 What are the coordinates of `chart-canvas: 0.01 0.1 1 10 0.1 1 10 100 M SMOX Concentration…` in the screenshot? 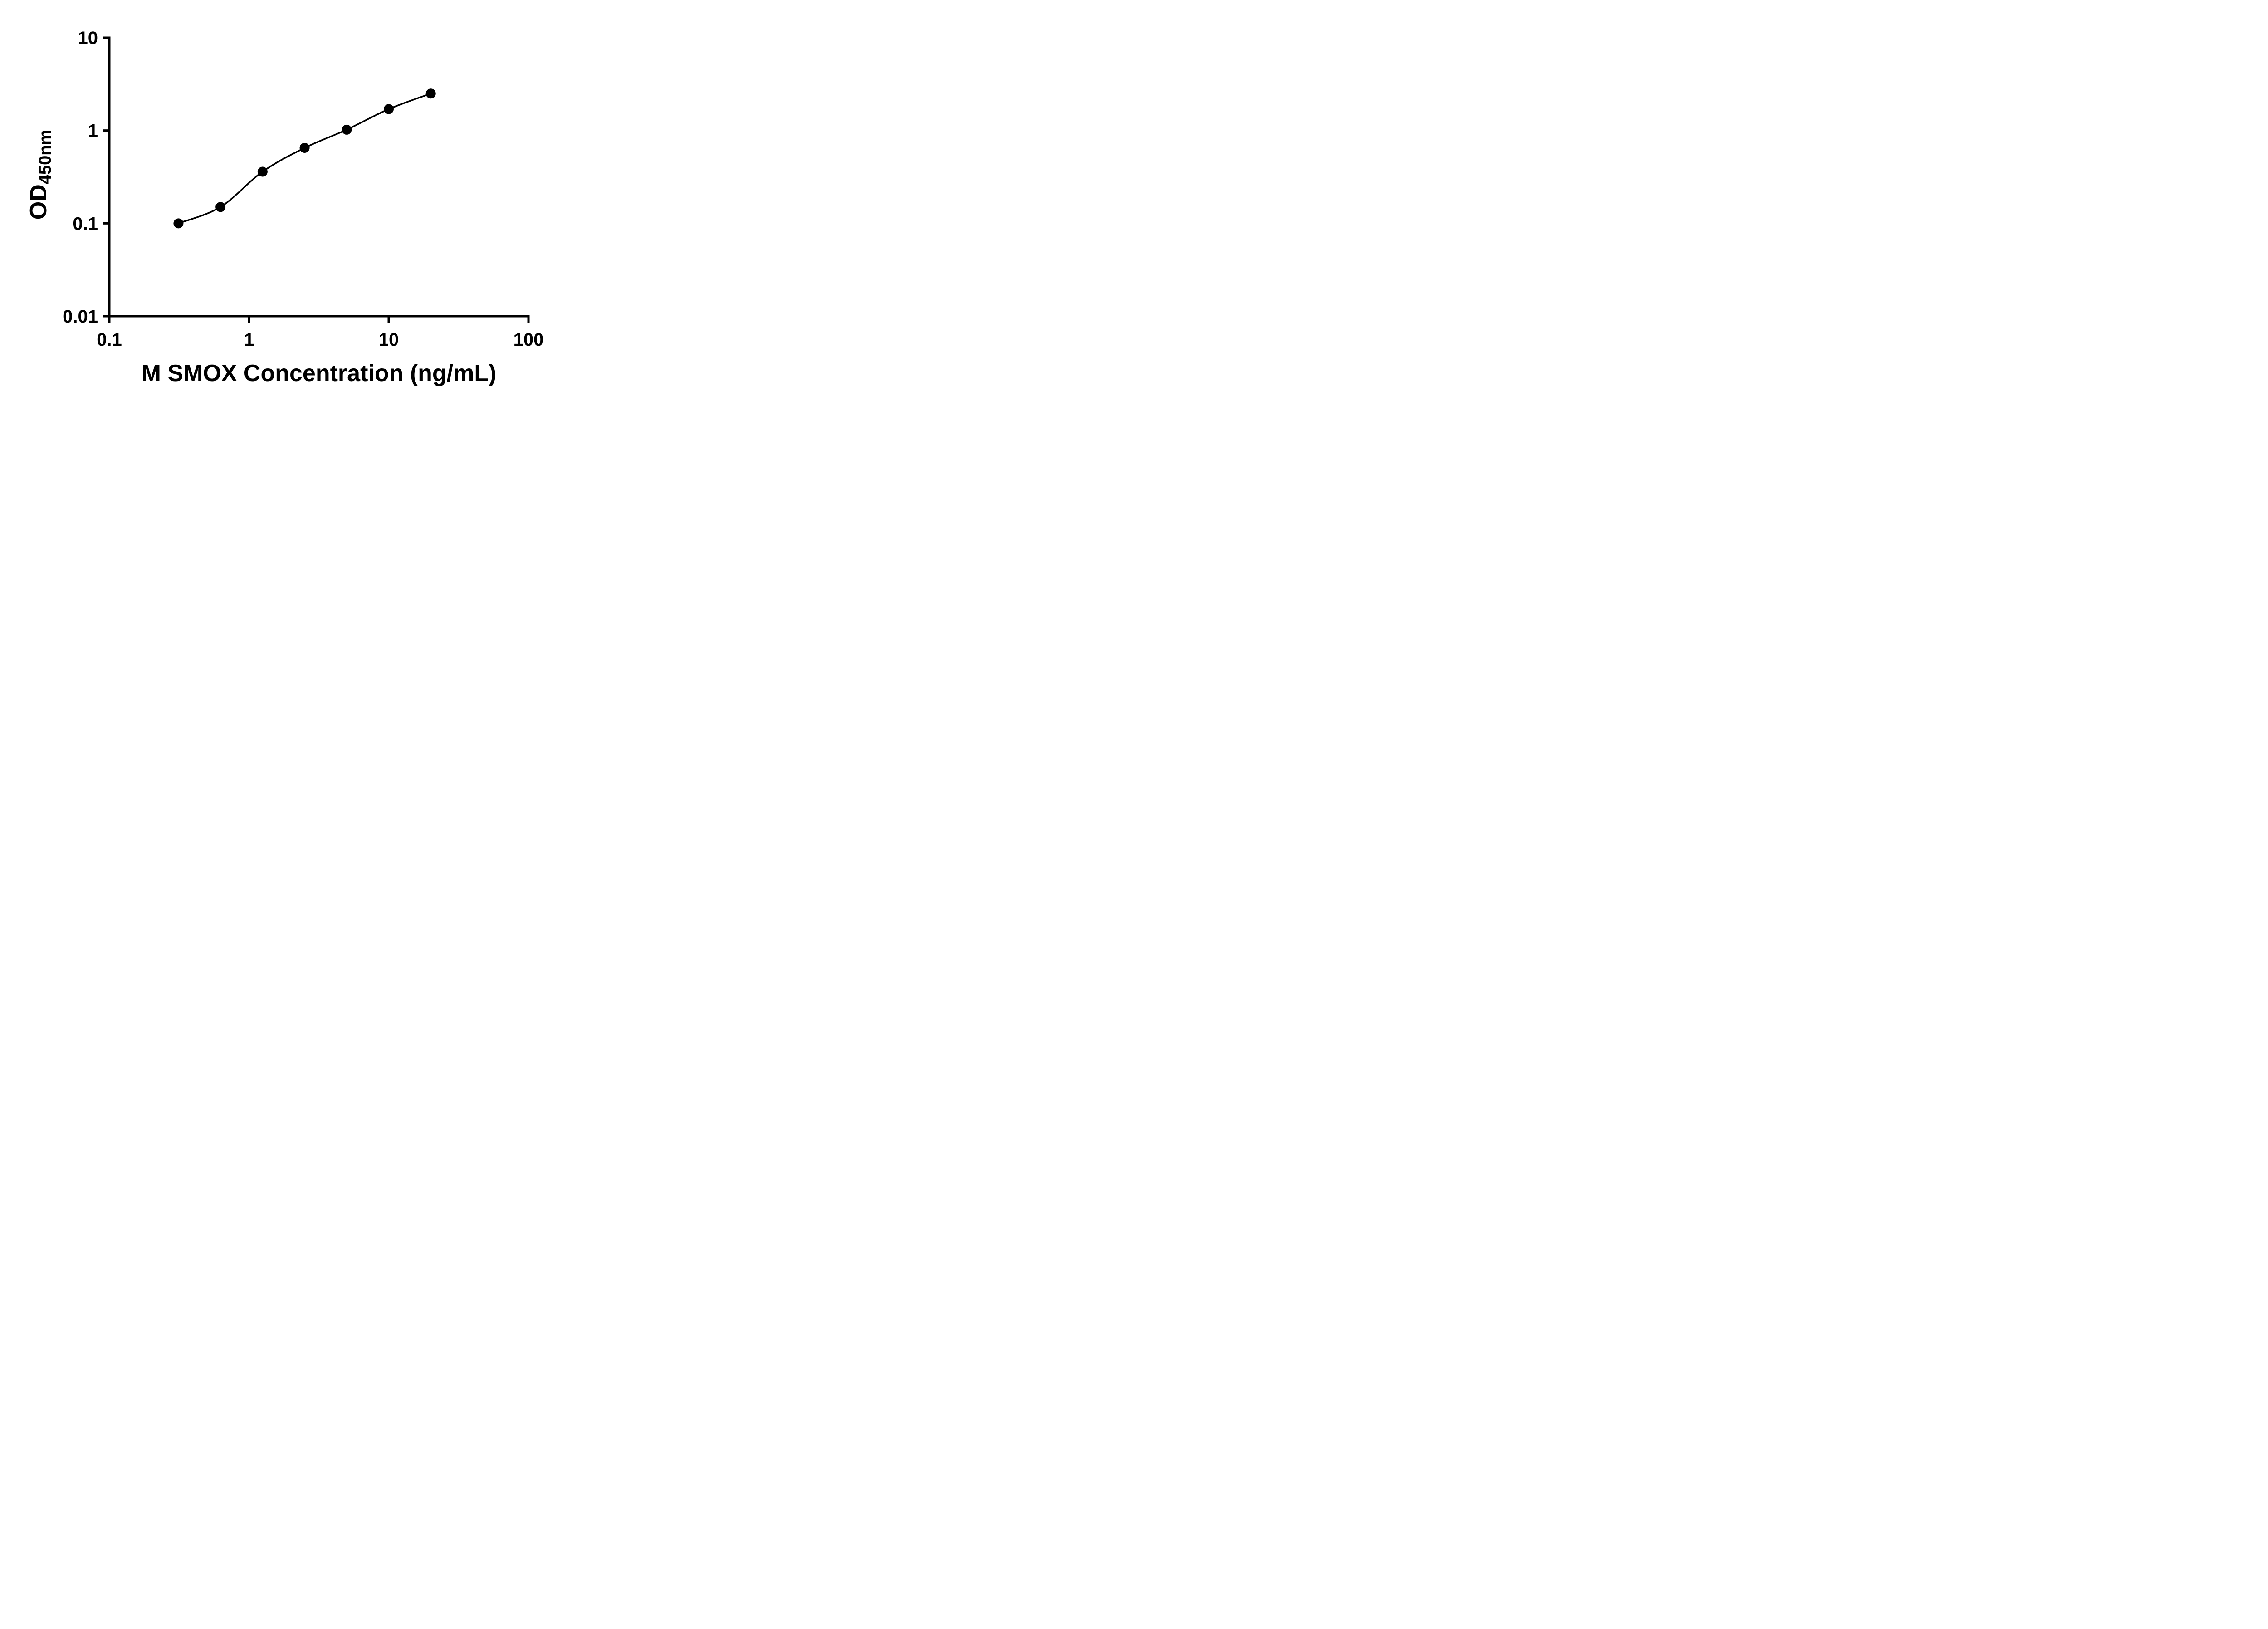 It's located at (284, 207).